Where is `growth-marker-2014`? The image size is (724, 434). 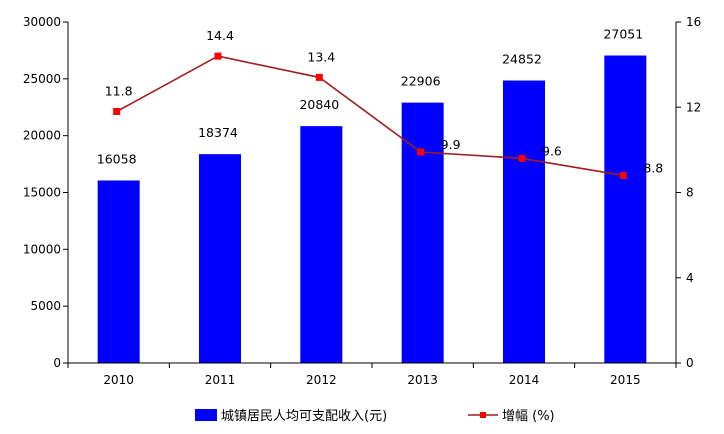 growth-marker-2014 is located at coordinates (522, 158).